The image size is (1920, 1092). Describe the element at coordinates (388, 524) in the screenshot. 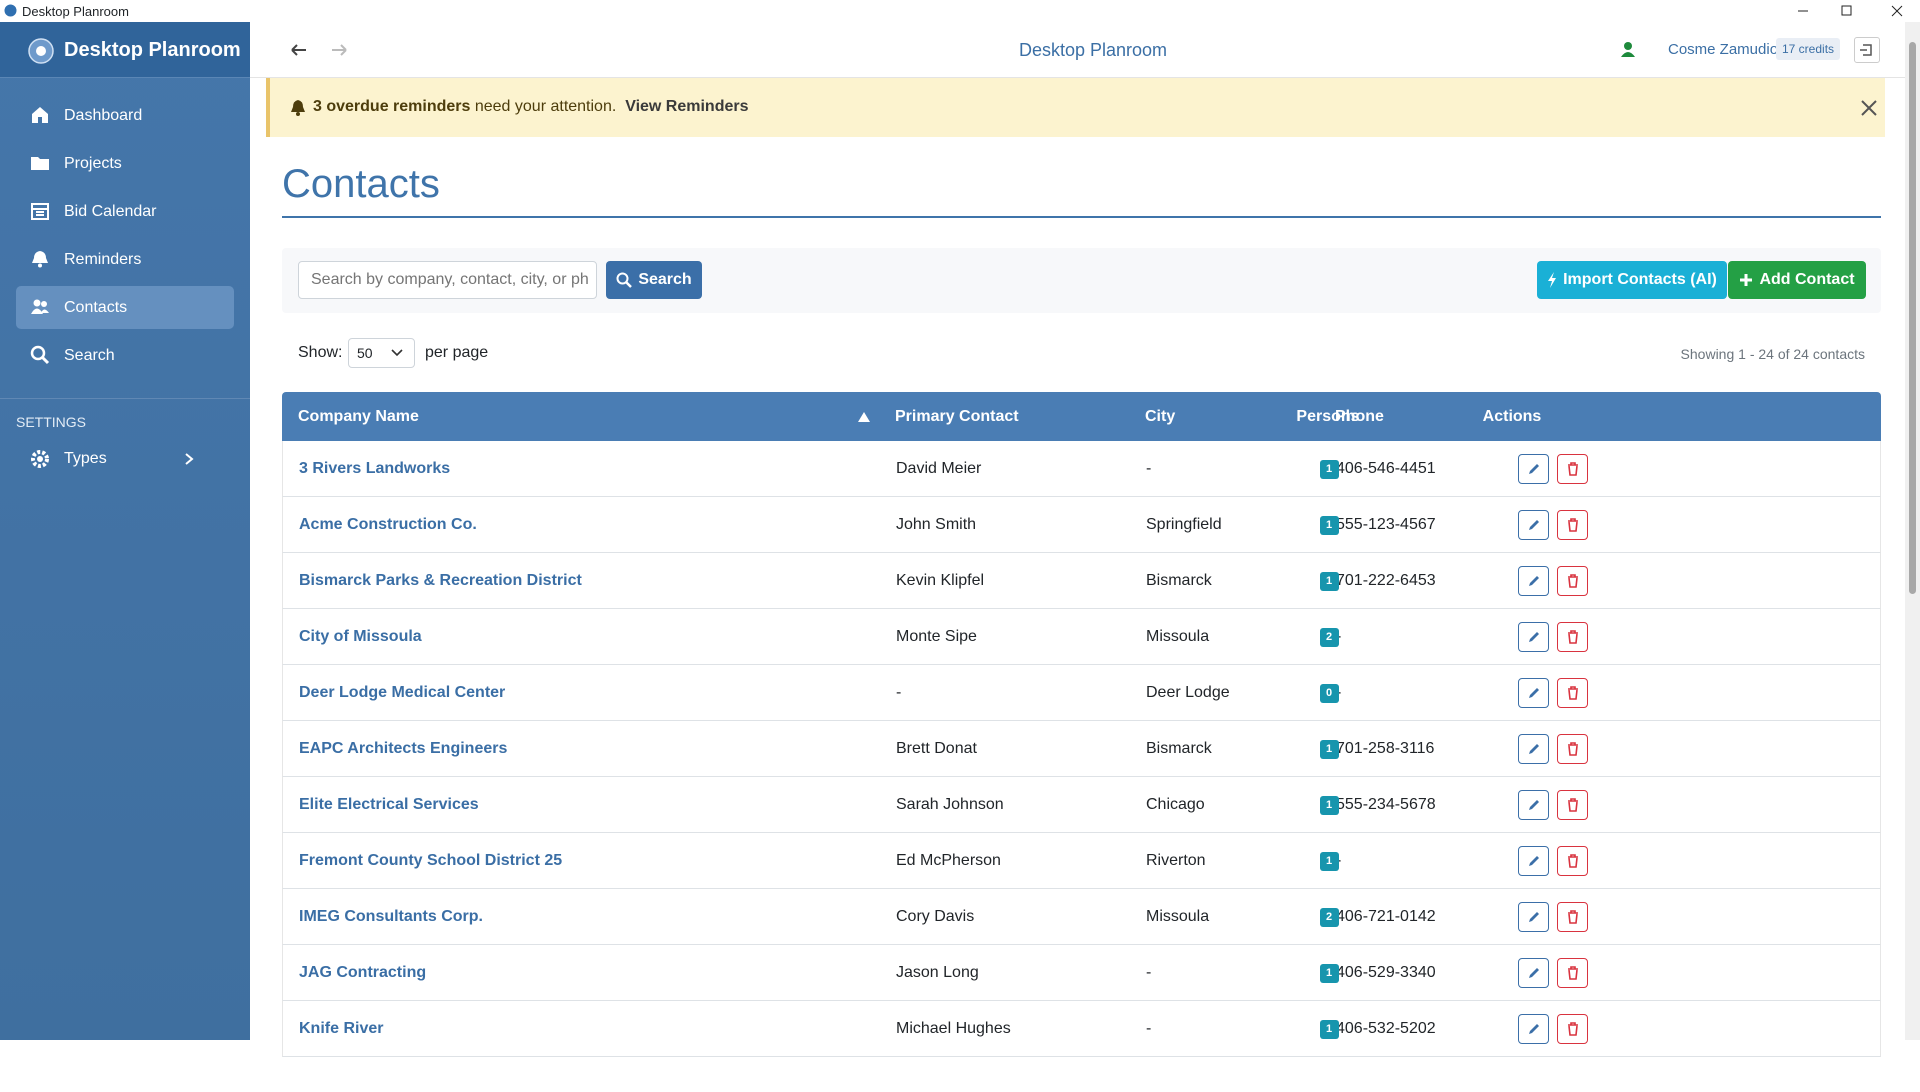

I see `company-link: Acme Construction Co.` at that location.